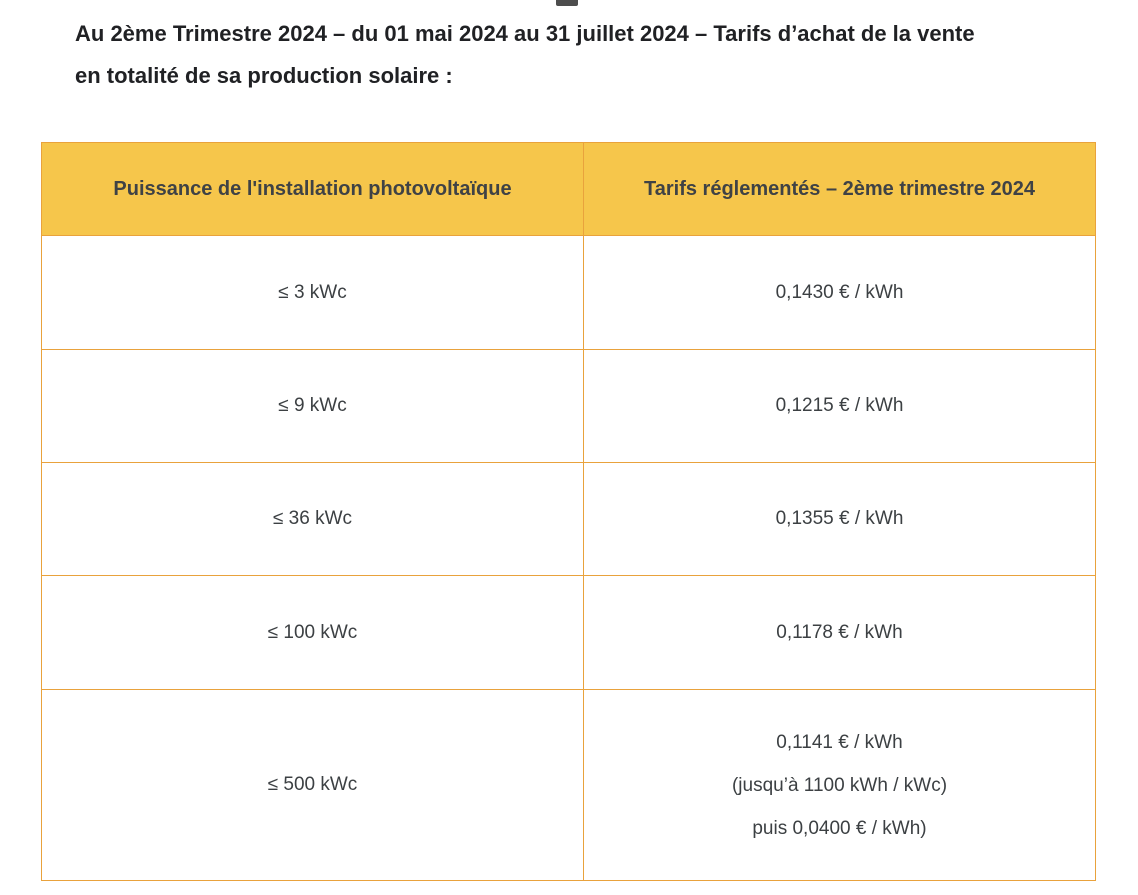 The height and width of the screenshot is (895, 1138). What do you see at coordinates (839, 292) in the screenshot?
I see `tariff-cell: 0,1430 € / kWh` at bounding box center [839, 292].